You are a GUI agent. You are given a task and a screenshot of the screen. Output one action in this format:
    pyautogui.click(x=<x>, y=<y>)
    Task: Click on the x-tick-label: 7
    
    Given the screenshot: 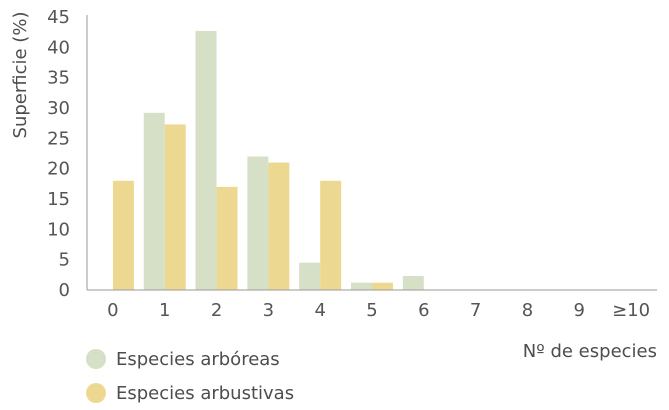 What is the action you would take?
    pyautogui.click(x=475, y=310)
    